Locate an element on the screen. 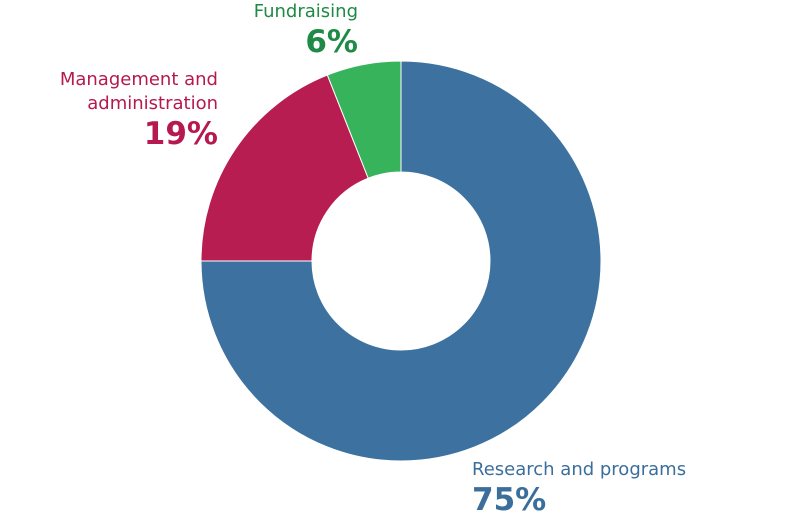  category-name: Management and administration is located at coordinates (138, 91).